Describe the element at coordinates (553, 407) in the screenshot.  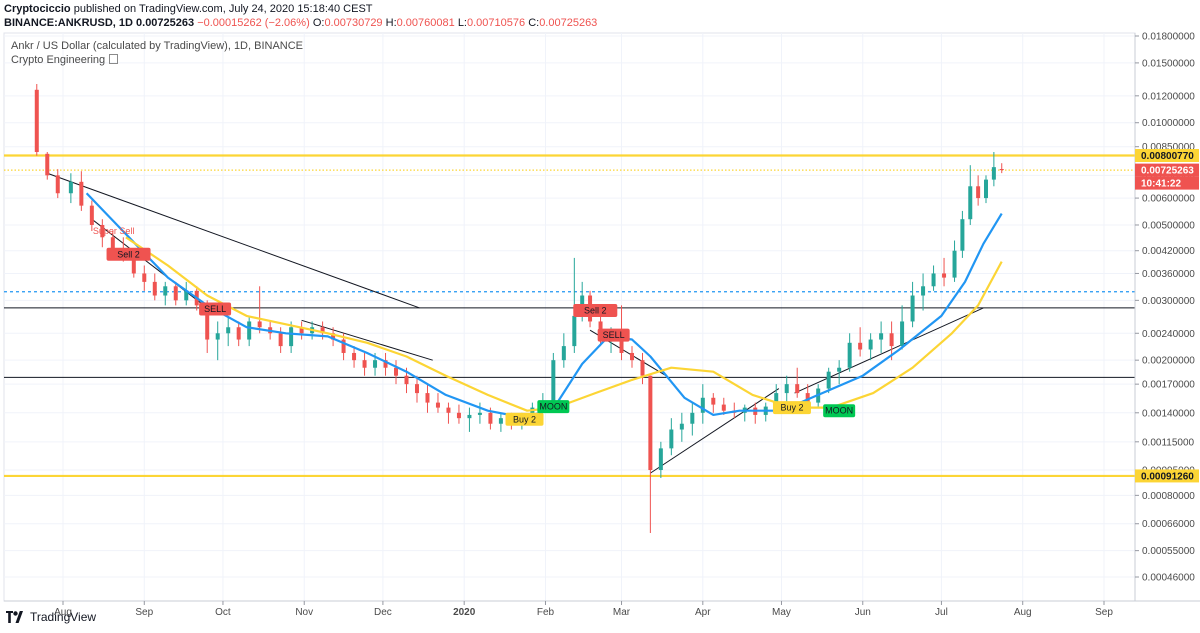
I see `moon-signal-label: MOON` at that location.